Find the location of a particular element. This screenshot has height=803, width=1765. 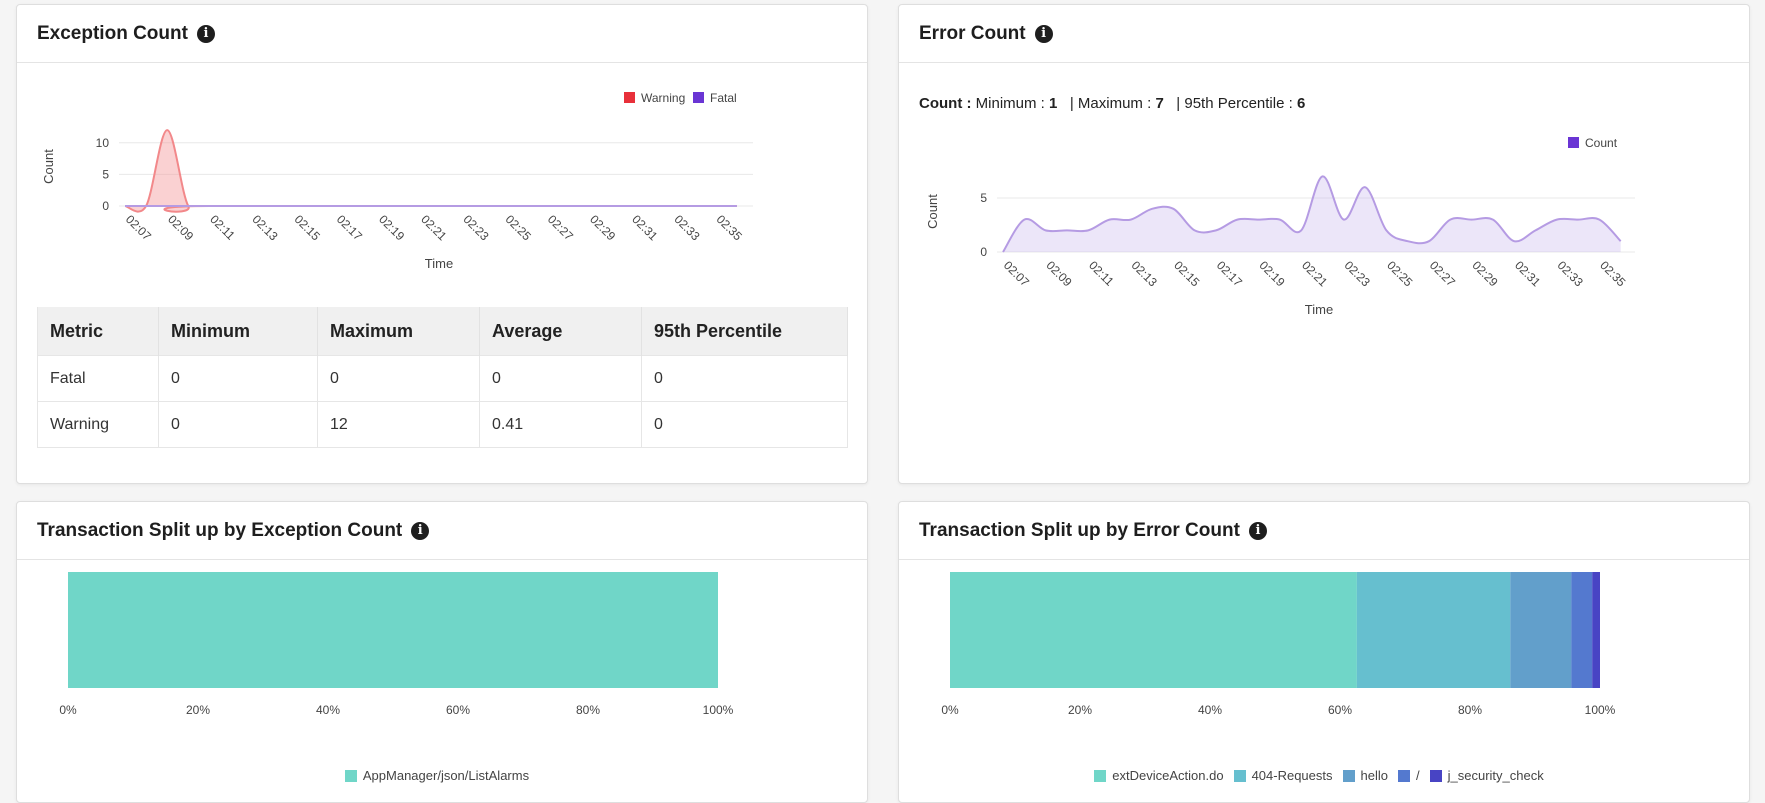

bar-segment-extdeviceaction-do is located at coordinates (1153, 630).